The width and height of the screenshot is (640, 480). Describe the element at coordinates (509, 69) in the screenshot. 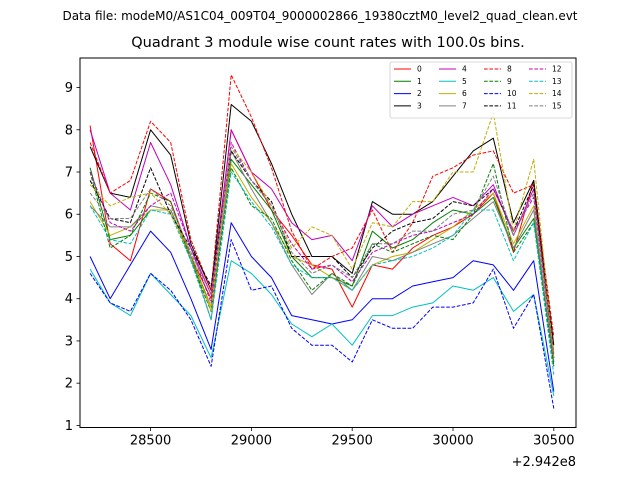

I see `legend-label-8: 8` at that location.